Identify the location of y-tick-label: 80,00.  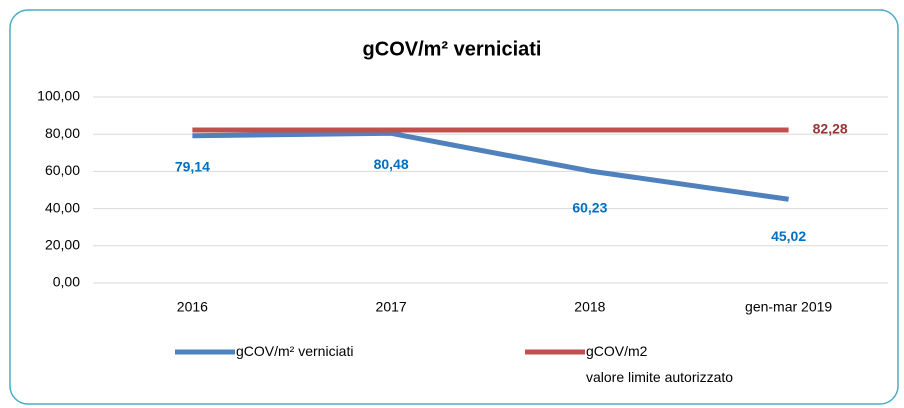
(62, 133).